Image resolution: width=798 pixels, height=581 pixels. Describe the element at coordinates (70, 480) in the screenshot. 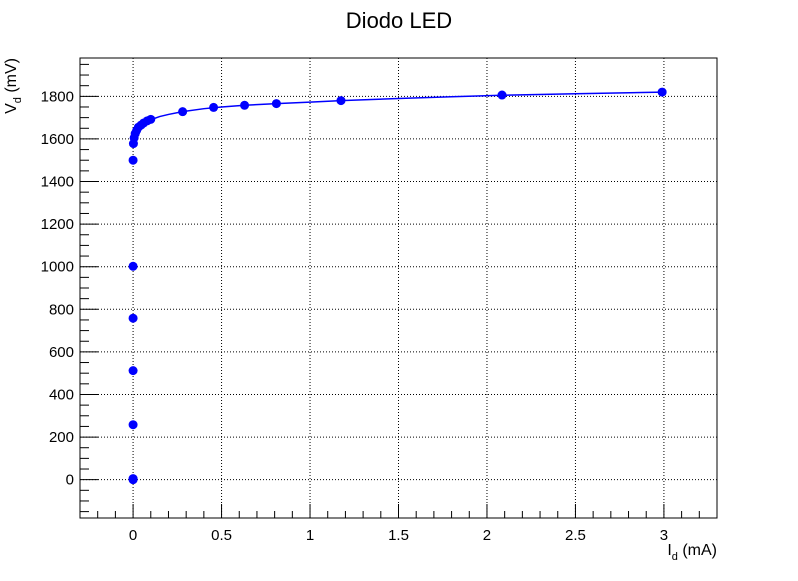

I see `y-tick-label: 0` at that location.